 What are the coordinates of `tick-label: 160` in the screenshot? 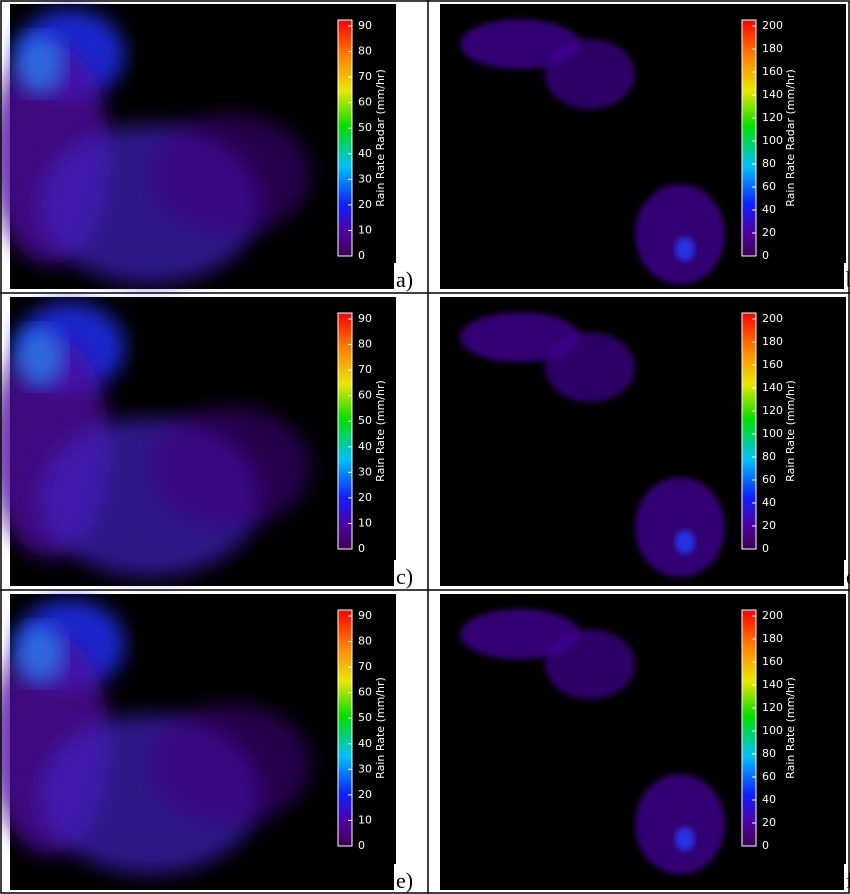 It's located at (772, 661).